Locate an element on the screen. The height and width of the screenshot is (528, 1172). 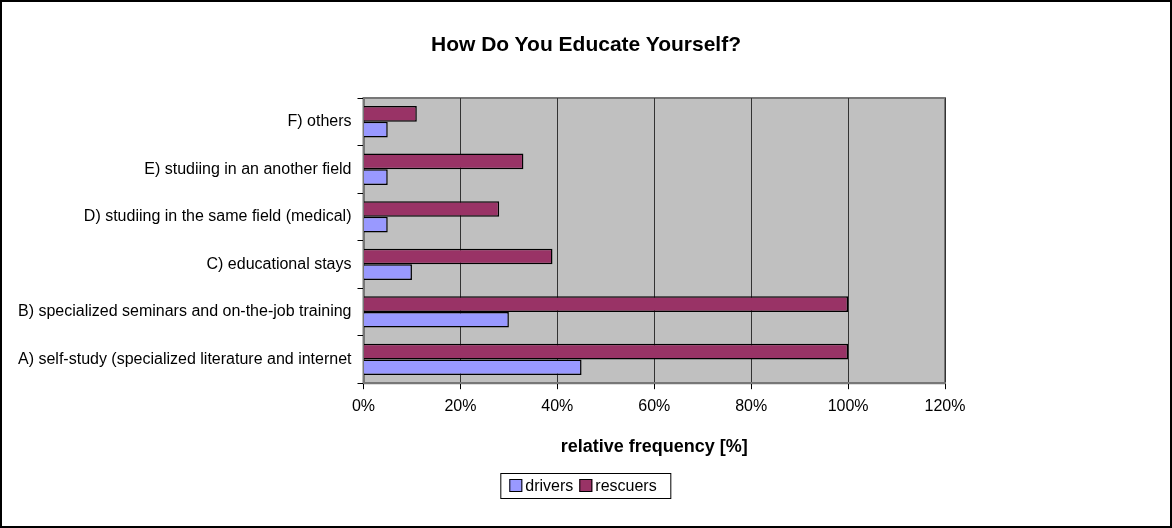
y-tick-label: E) studiing in an another field is located at coordinates (248, 168).